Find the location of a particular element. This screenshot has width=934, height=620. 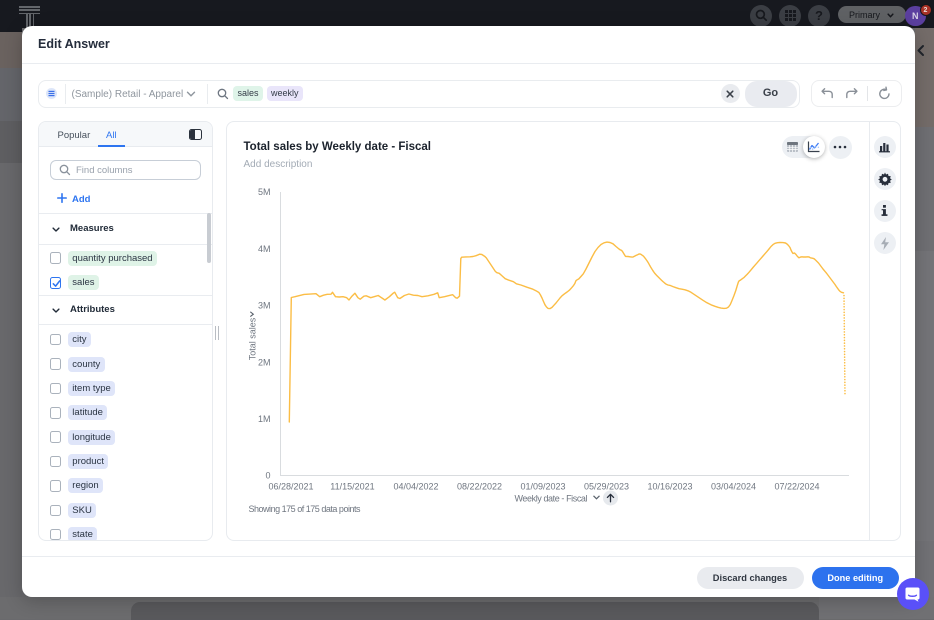

svg-text: 0 is located at coordinates (267, 476).